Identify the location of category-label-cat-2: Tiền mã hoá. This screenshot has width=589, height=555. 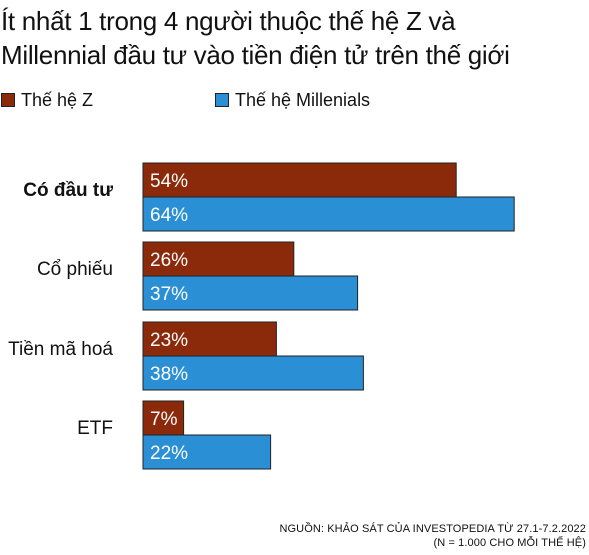
(60, 349).